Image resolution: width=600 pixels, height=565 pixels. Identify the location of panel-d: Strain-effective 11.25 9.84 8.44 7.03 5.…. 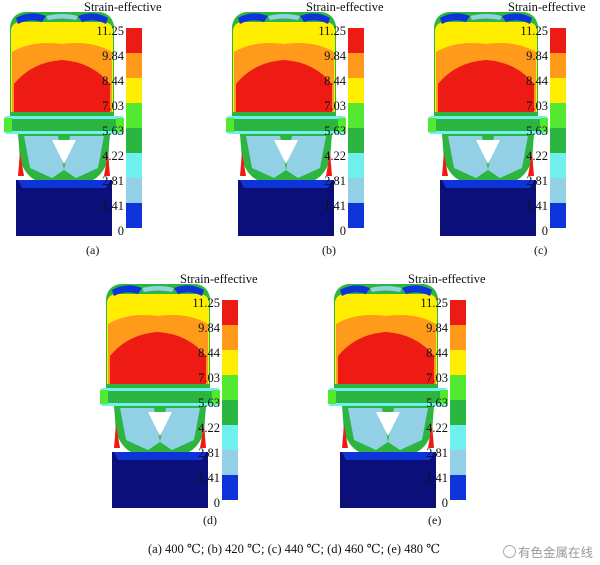
(188, 407).